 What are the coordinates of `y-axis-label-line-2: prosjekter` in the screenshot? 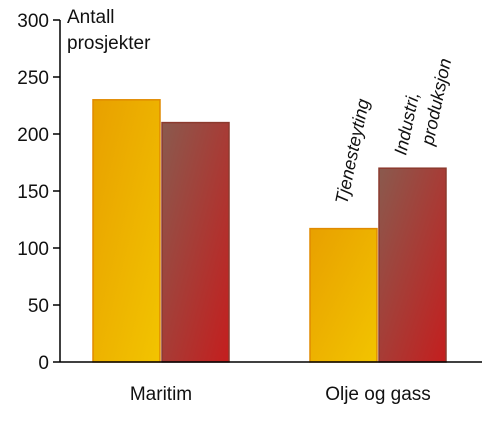 It's located at (109, 43).